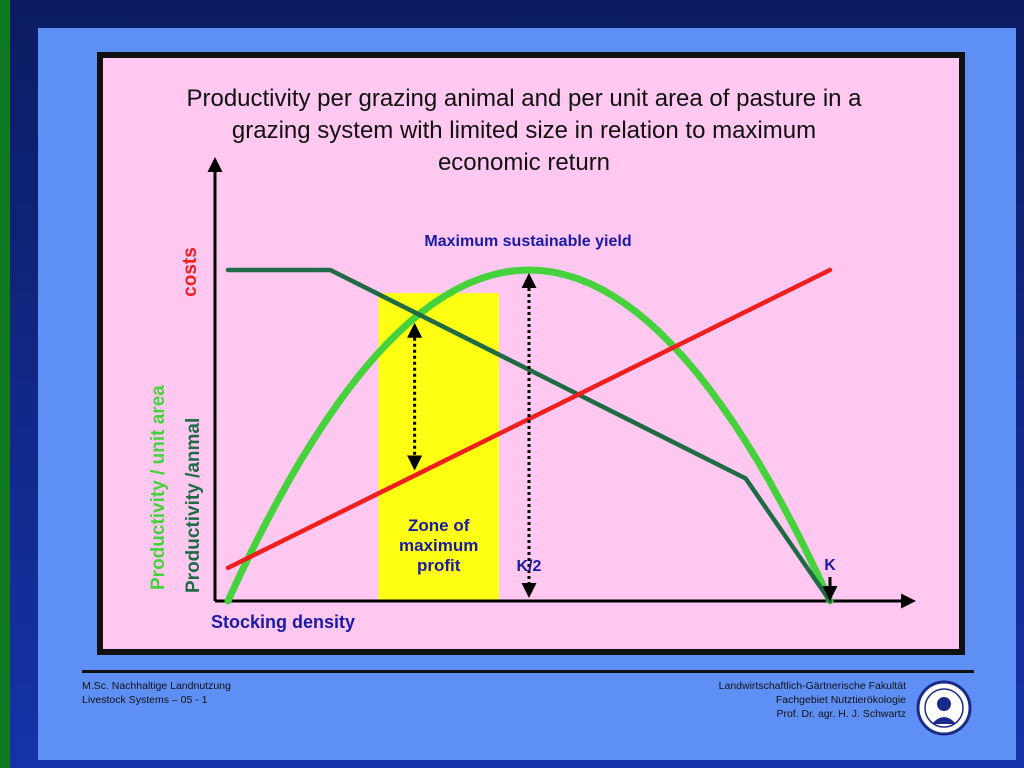 The height and width of the screenshot is (768, 1024). I want to click on y-axis-label: Productivity / unit area, so click(158, 487).